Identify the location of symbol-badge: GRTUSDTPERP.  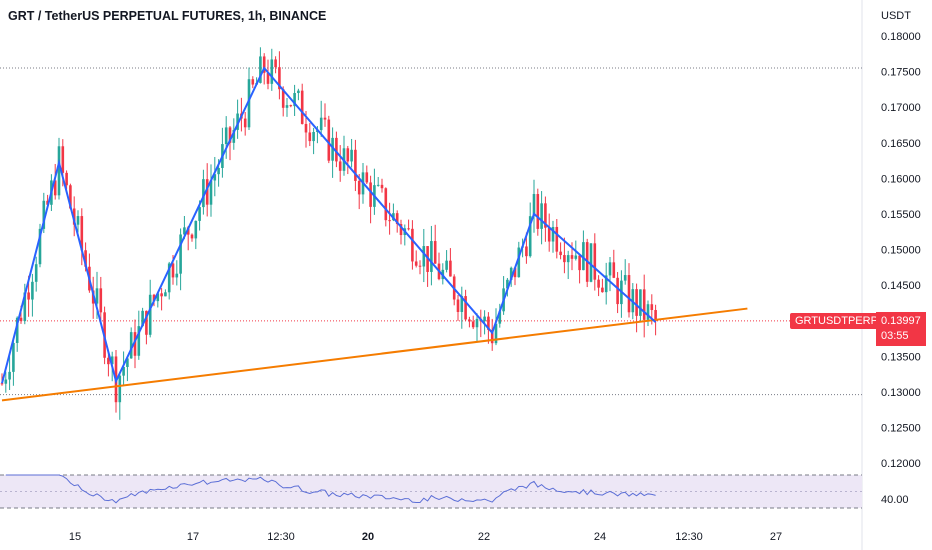
(836, 321).